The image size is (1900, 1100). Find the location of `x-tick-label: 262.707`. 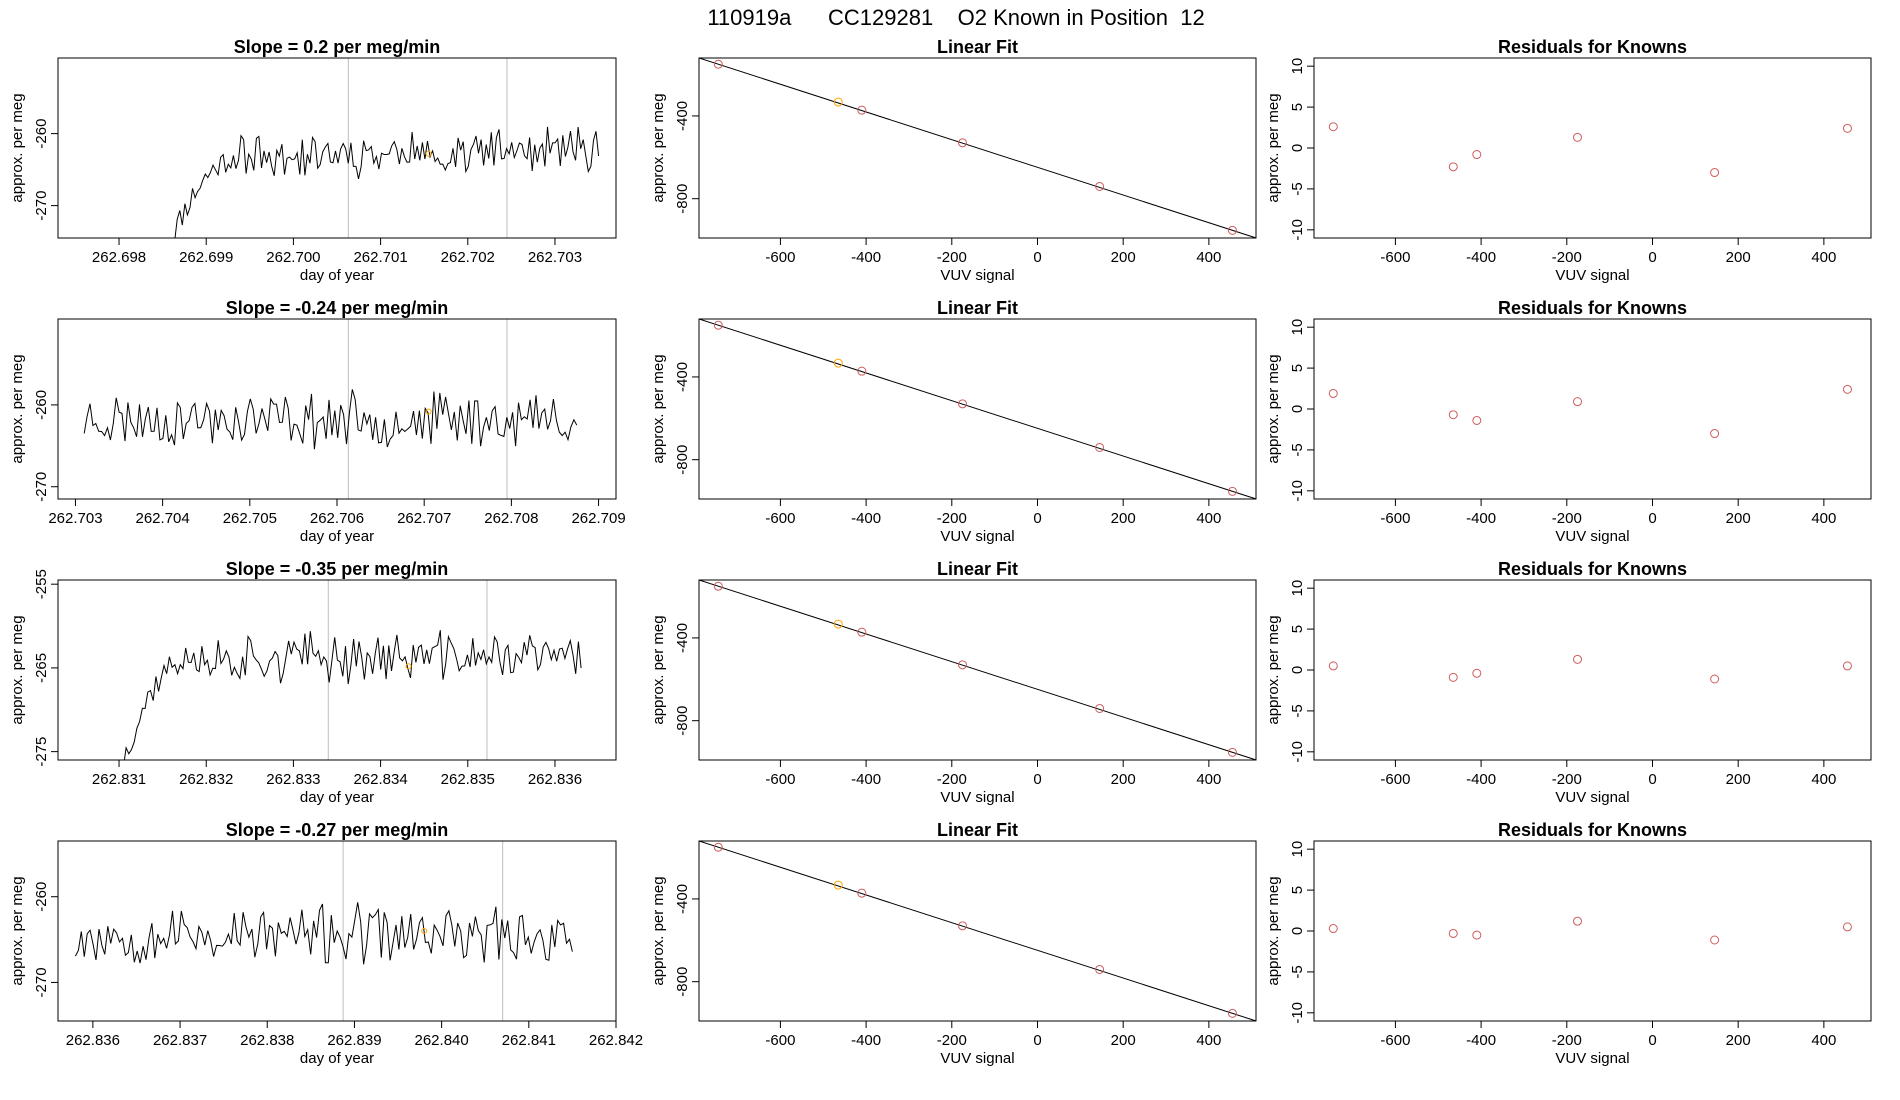

x-tick-label: 262.707 is located at coordinates (424, 518).